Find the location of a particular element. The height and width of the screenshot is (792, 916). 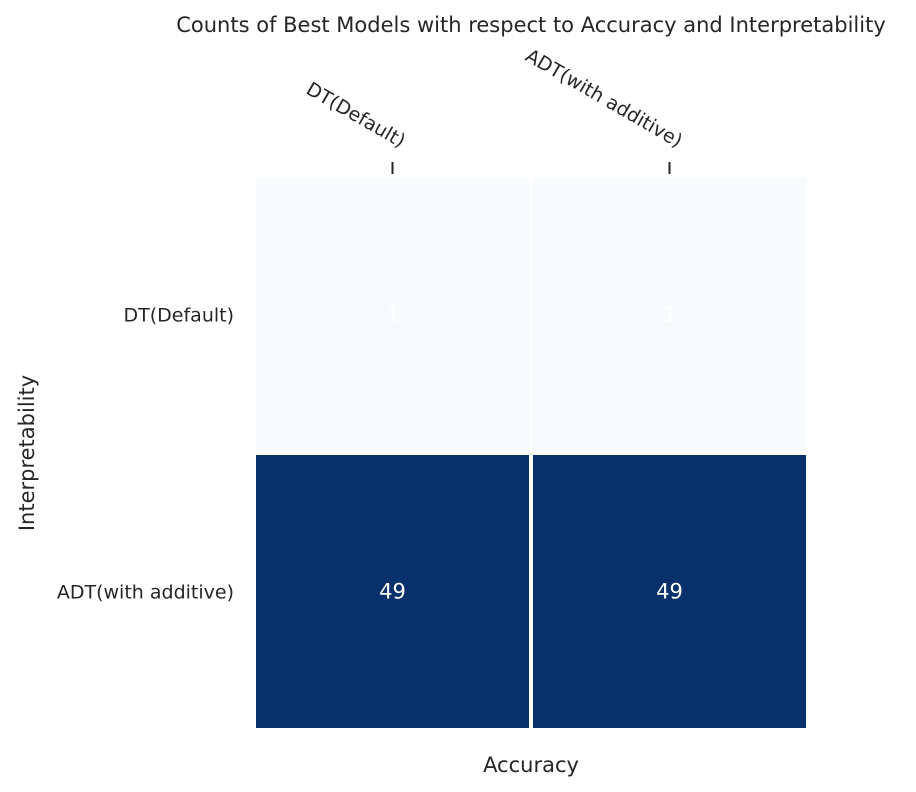

x-tick-label: ADT(with additive) is located at coordinates (604, 99).